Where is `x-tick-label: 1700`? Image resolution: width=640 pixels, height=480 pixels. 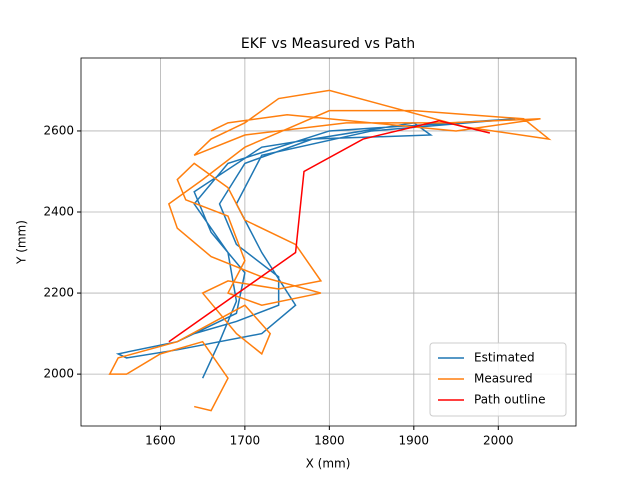 x-tick-label: 1700 is located at coordinates (245, 441).